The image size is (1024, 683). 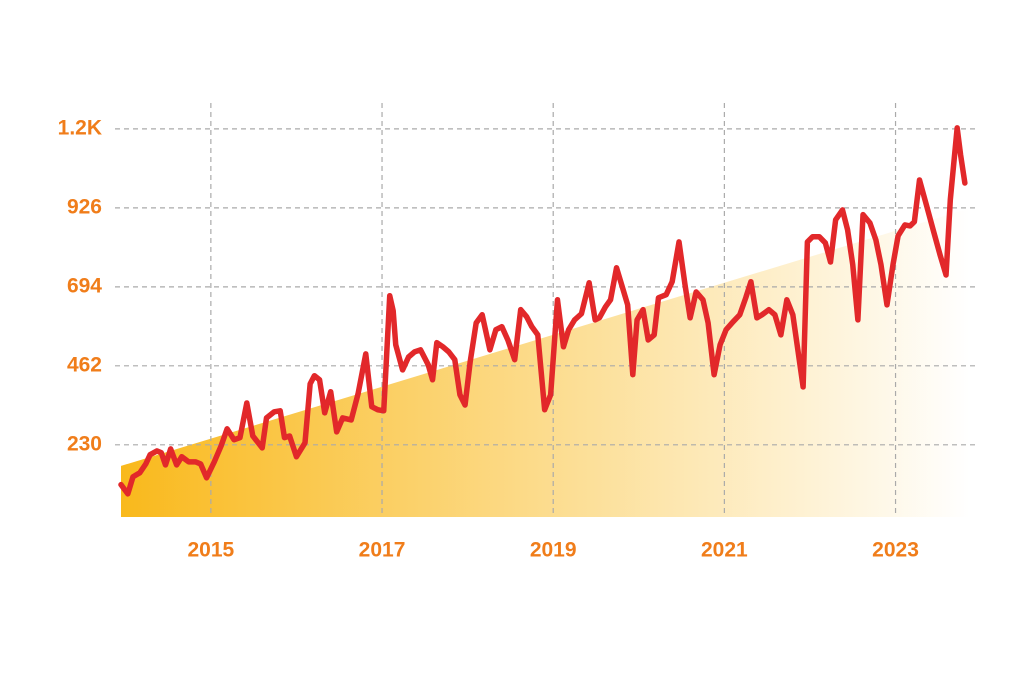 I want to click on y-tick-label: 694, so click(x=84, y=285).